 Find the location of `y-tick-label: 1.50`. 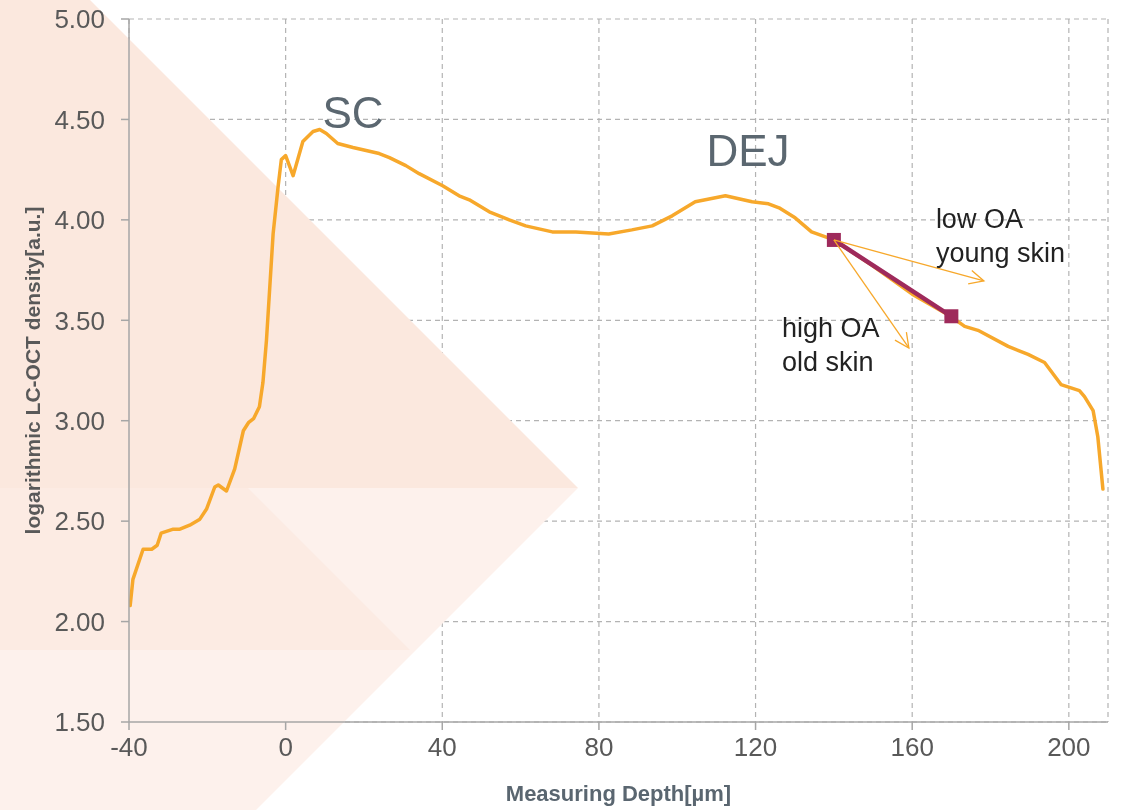

y-tick-label: 1.50 is located at coordinates (79, 722).